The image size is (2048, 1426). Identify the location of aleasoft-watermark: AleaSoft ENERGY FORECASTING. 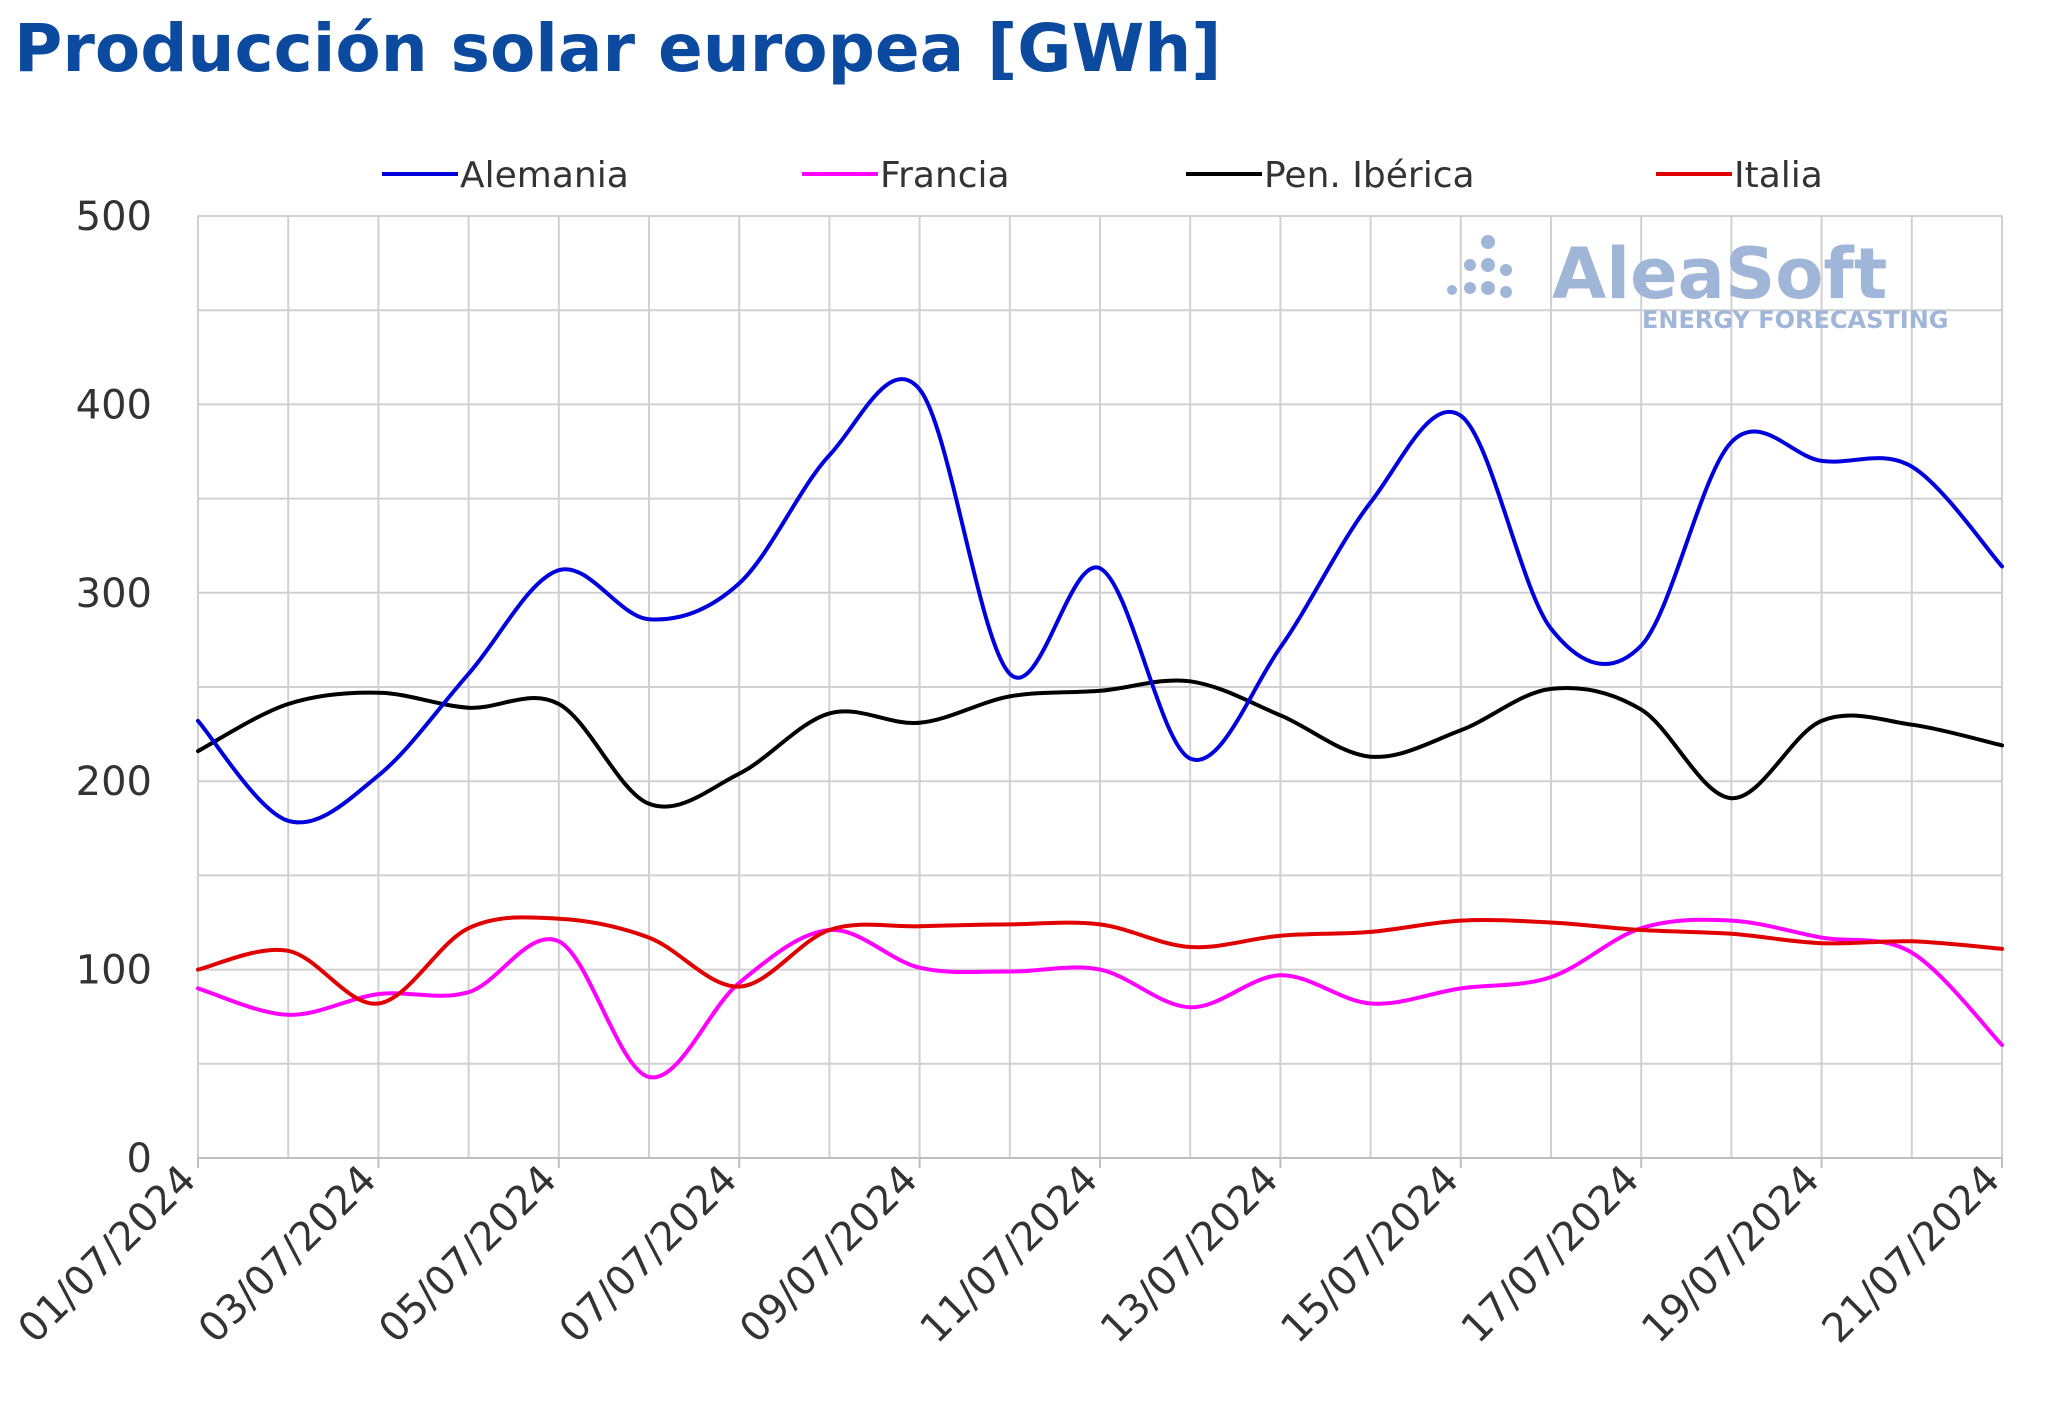
(1698, 283).